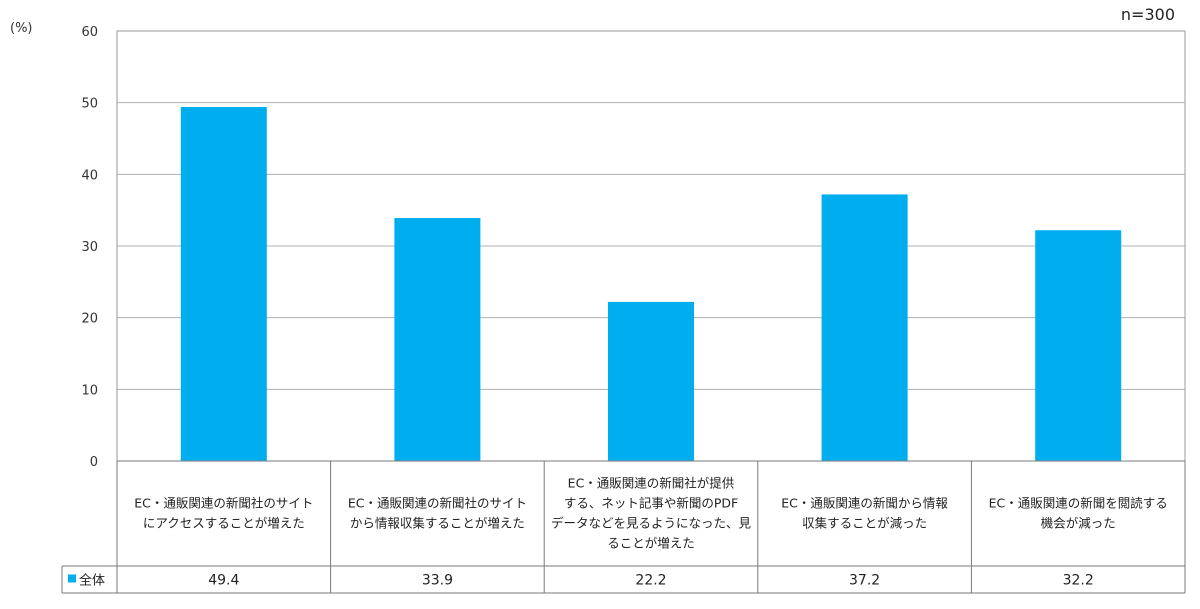 This screenshot has height=609, width=1200. I want to click on x-category-label: EC・通販関連の新聞社のサイトにアクセスすることが増えた, so click(223, 513).